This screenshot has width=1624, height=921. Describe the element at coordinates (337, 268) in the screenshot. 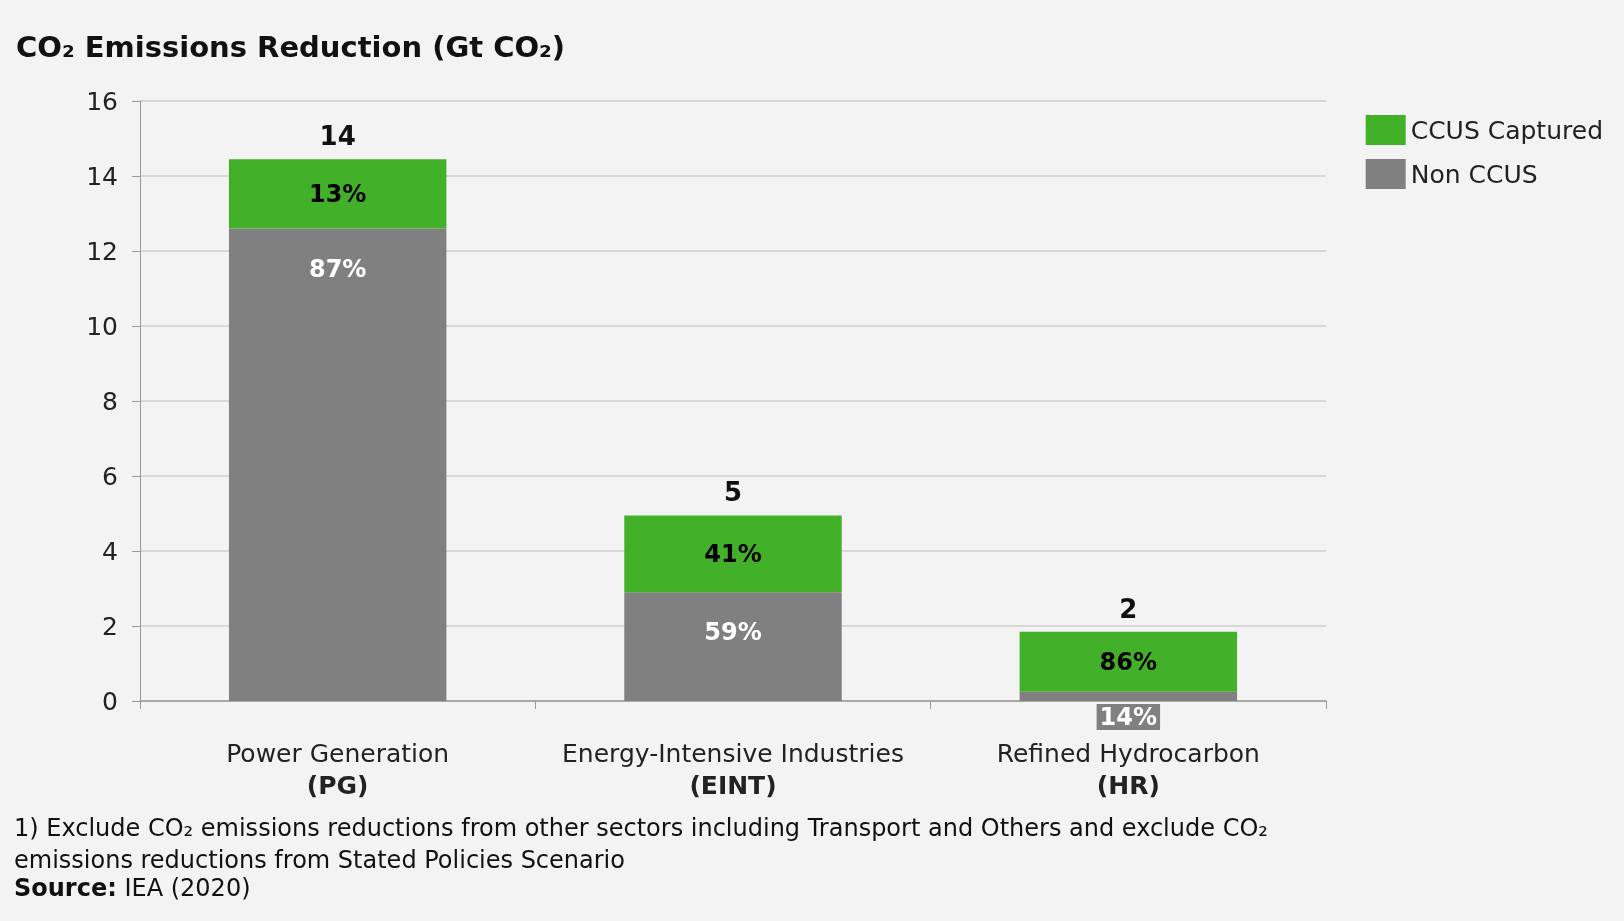

I see `annotation: 87%` at that location.